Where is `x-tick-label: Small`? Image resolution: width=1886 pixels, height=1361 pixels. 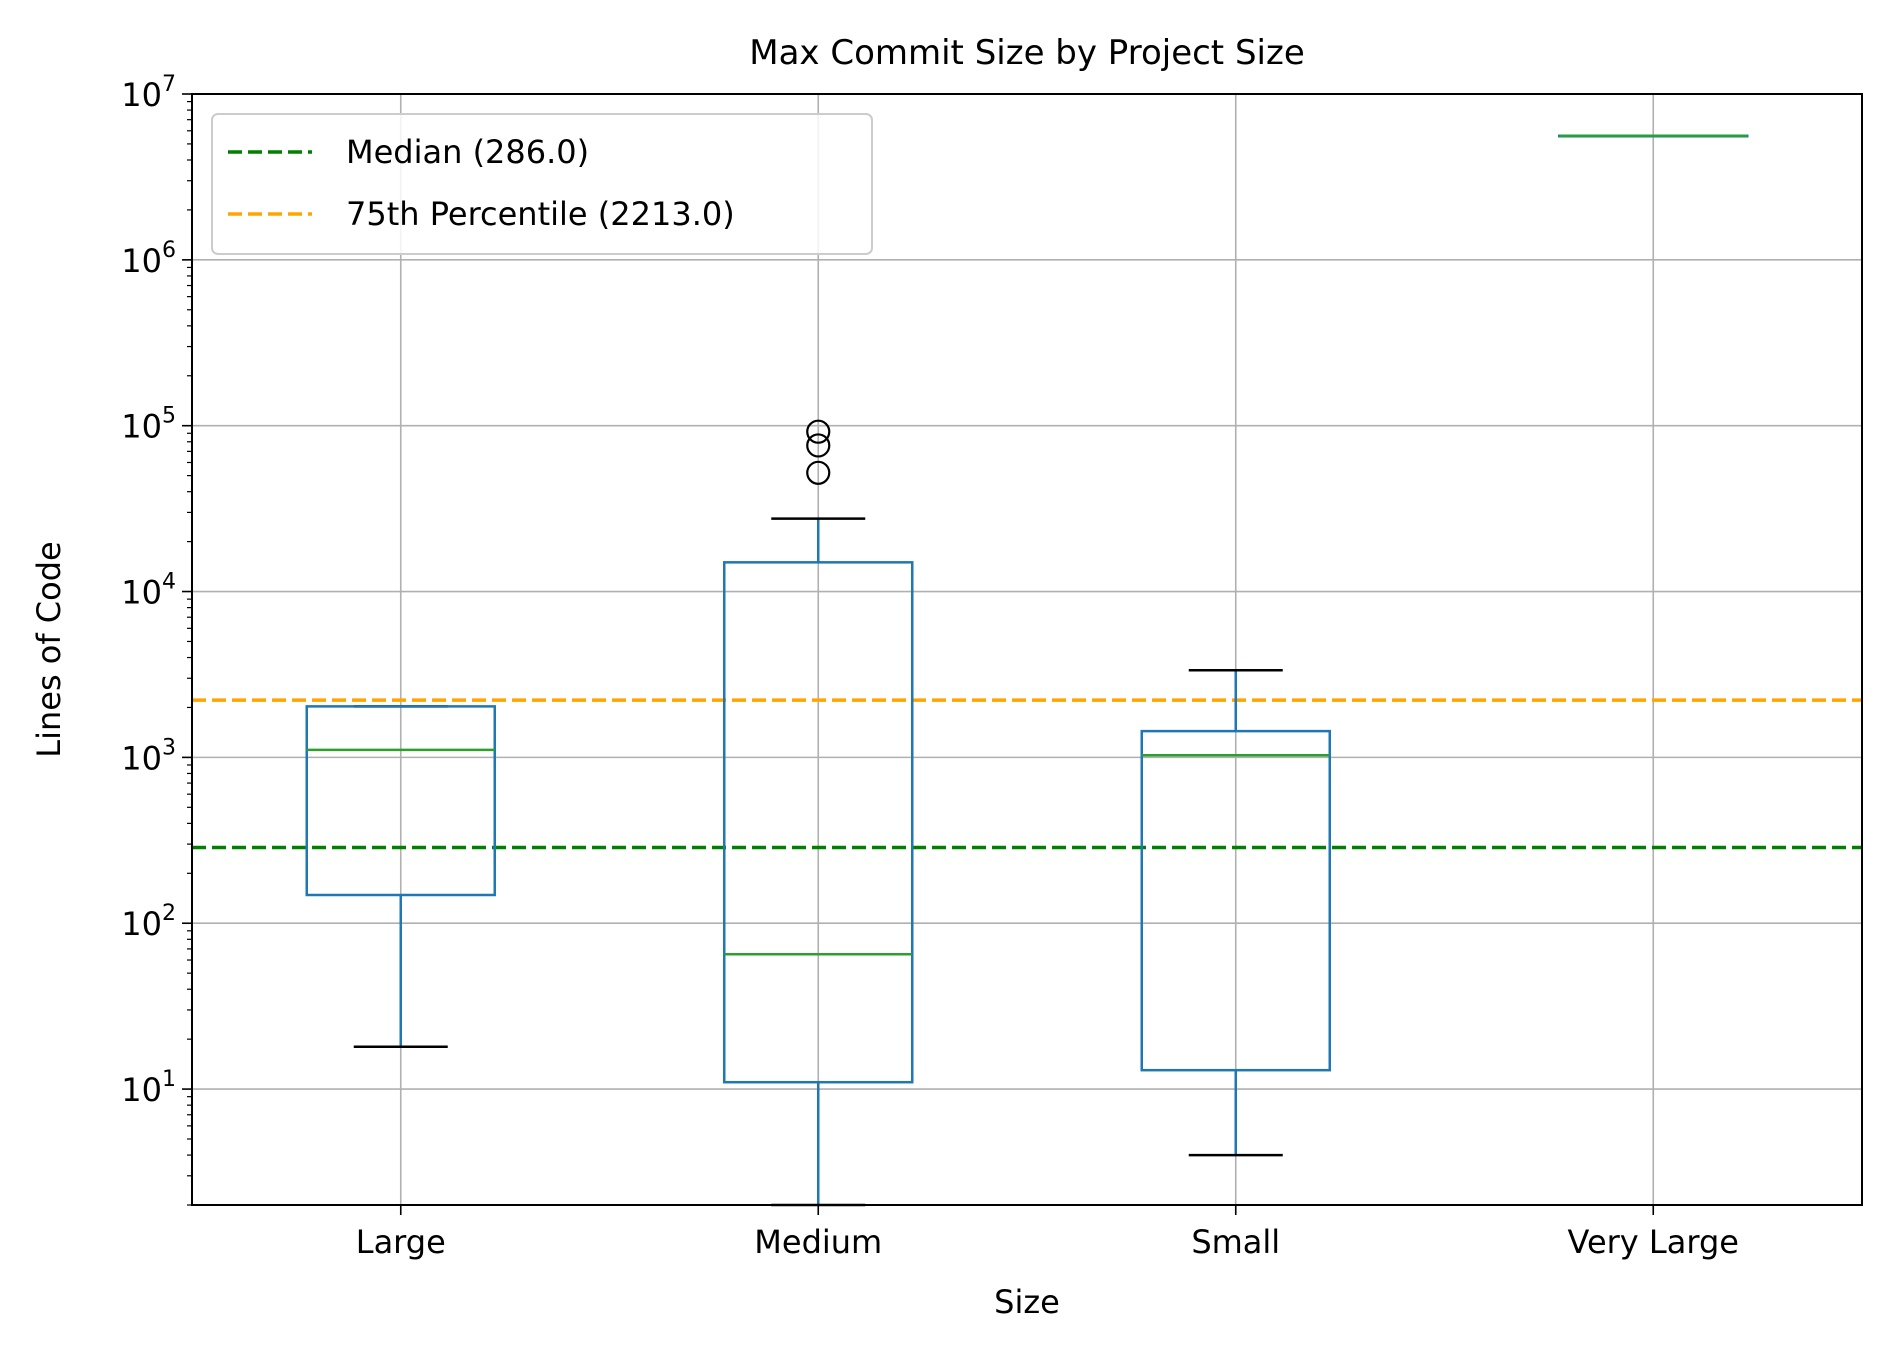 x-tick-label: Small is located at coordinates (1235, 1242).